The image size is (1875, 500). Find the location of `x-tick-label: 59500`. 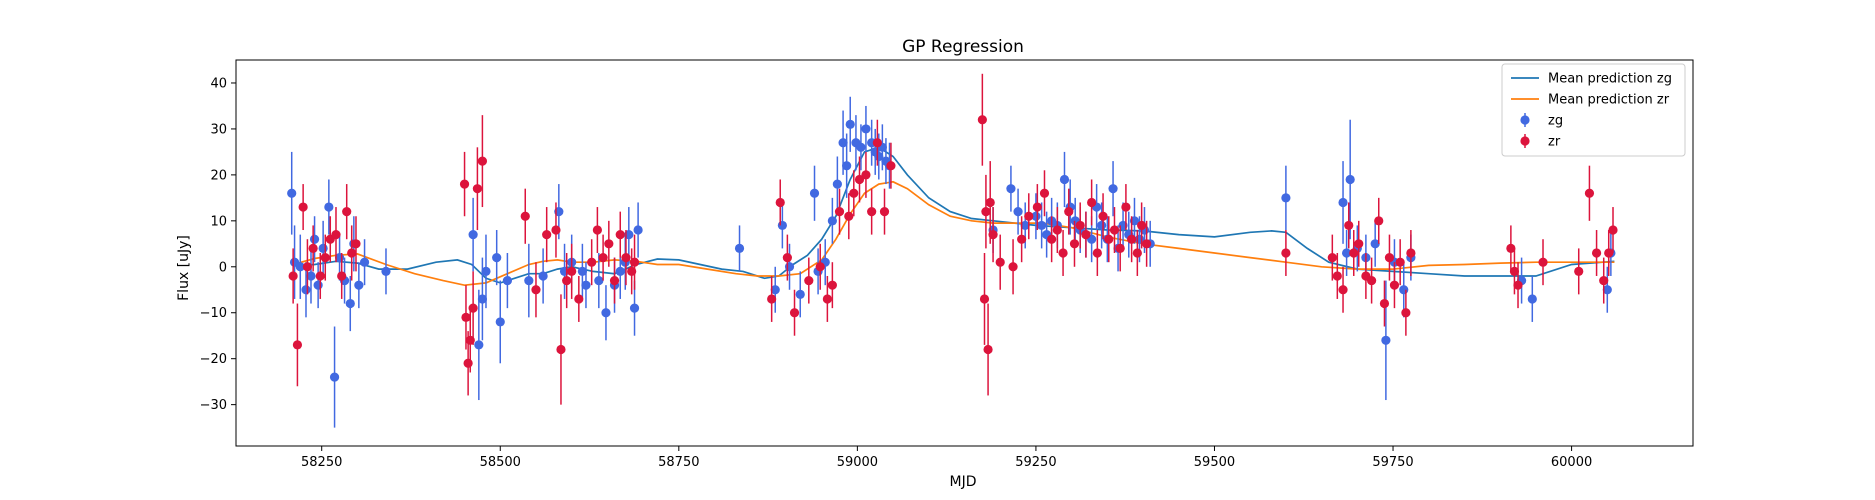

x-tick-label: 59500 is located at coordinates (1214, 462).